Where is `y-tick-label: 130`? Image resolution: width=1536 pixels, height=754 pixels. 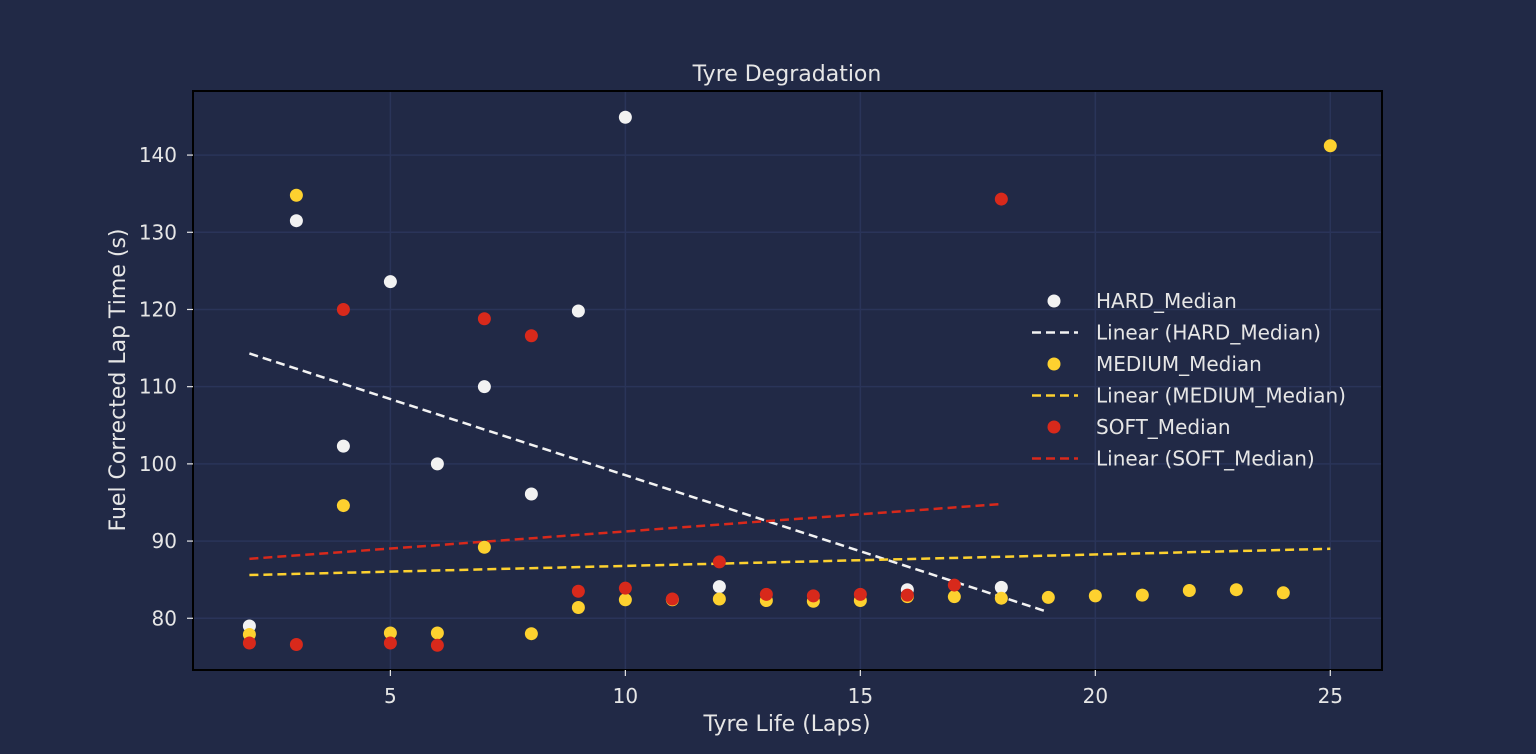
y-tick-label: 130 is located at coordinates (158, 232).